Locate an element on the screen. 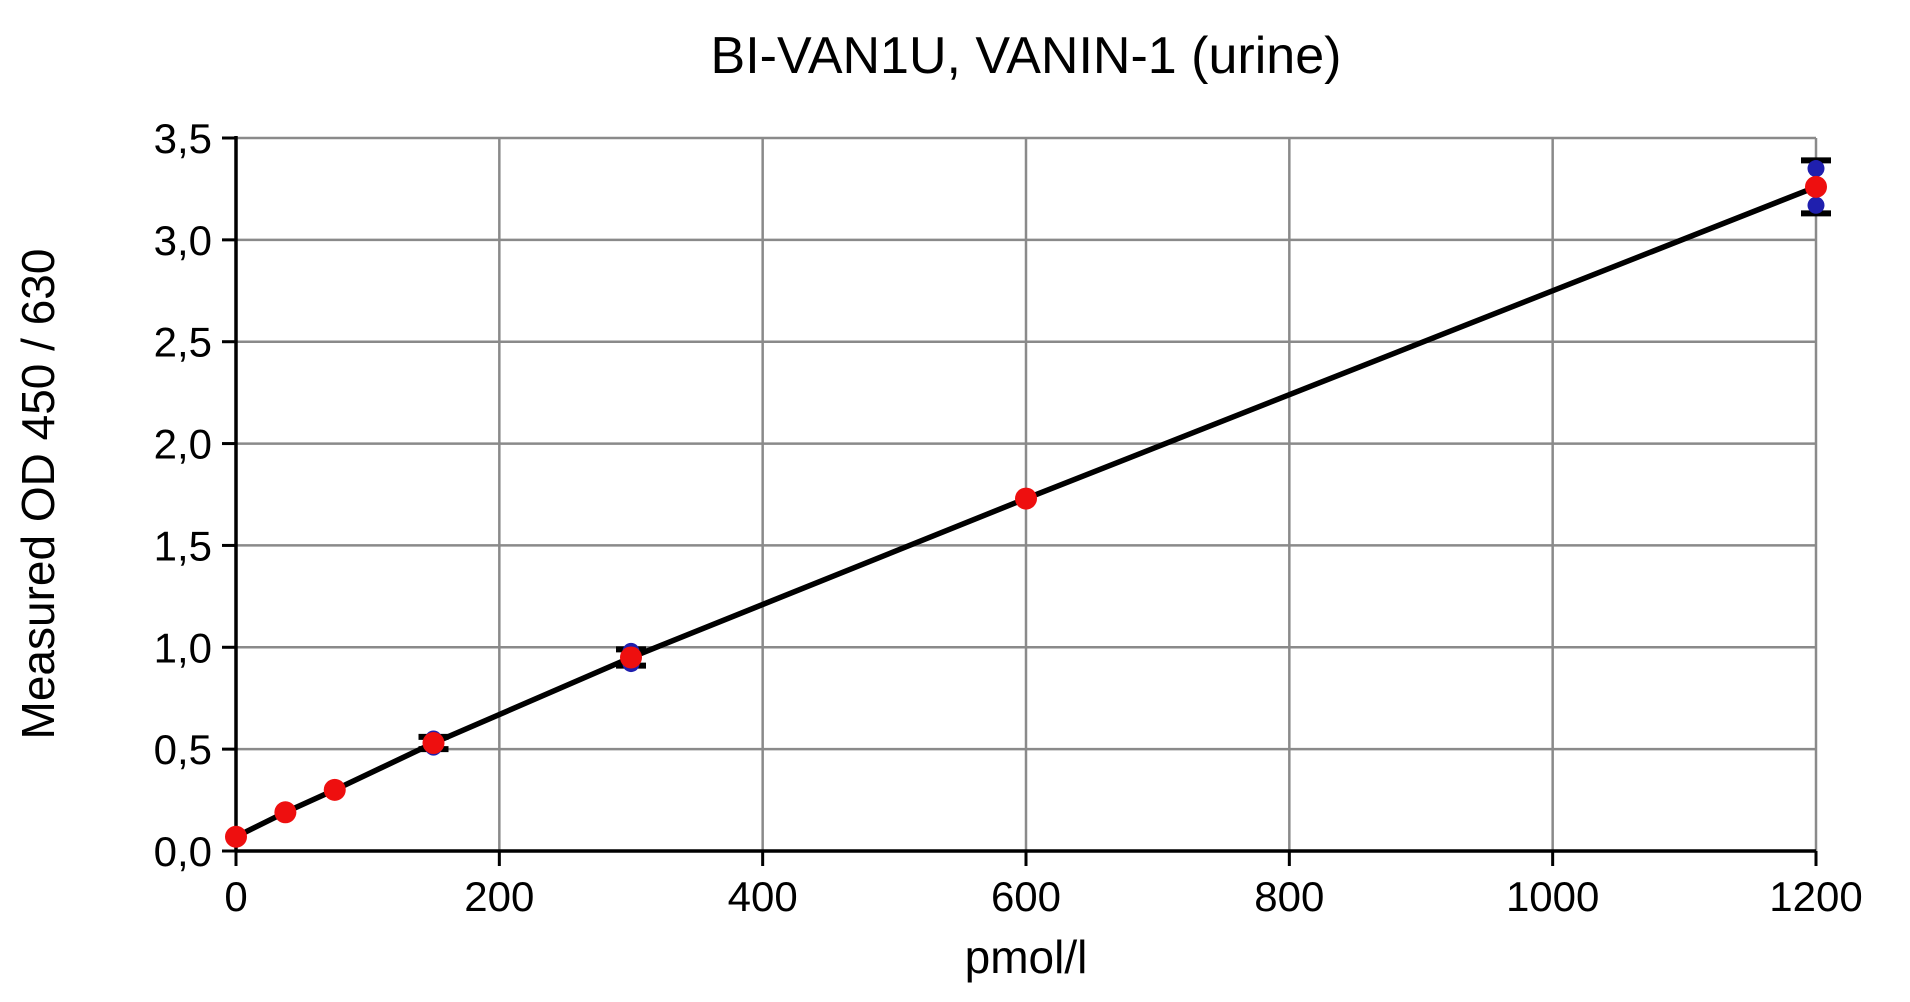  x-tick-label: 200 is located at coordinates (499, 896).